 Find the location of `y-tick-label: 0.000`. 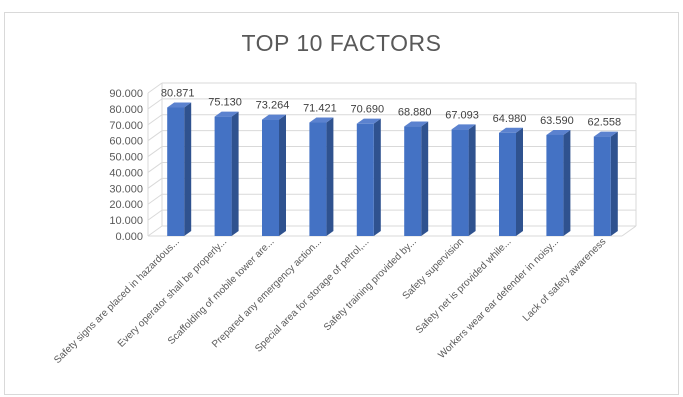

y-tick-label: 0.000 is located at coordinates (129, 237).